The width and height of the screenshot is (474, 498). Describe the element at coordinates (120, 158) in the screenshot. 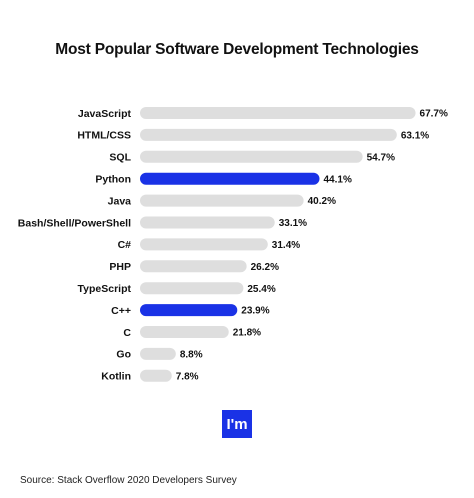

I see `category-label-sql: SQL` at that location.